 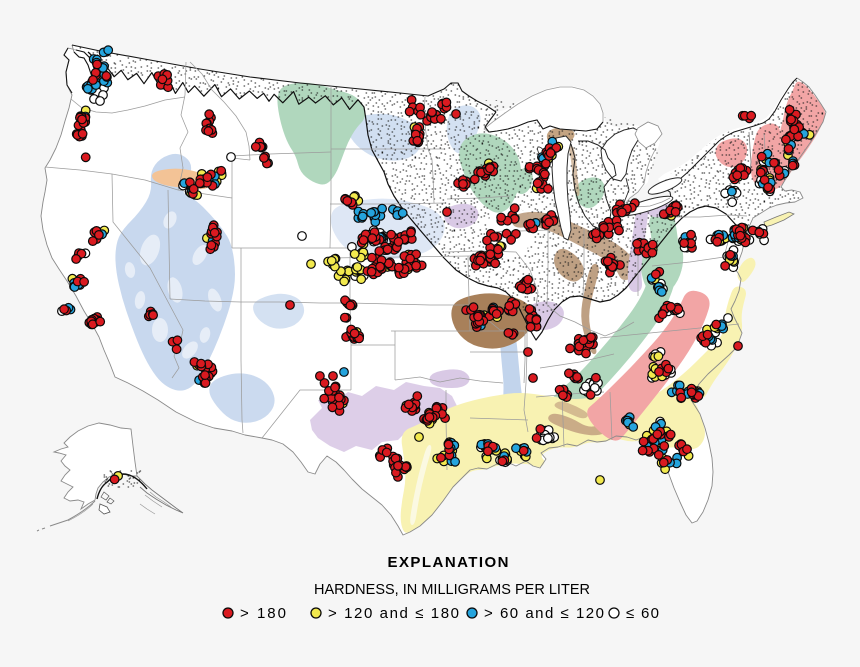 I want to click on svg-text: ≤ 60, so click(x=642, y=613).